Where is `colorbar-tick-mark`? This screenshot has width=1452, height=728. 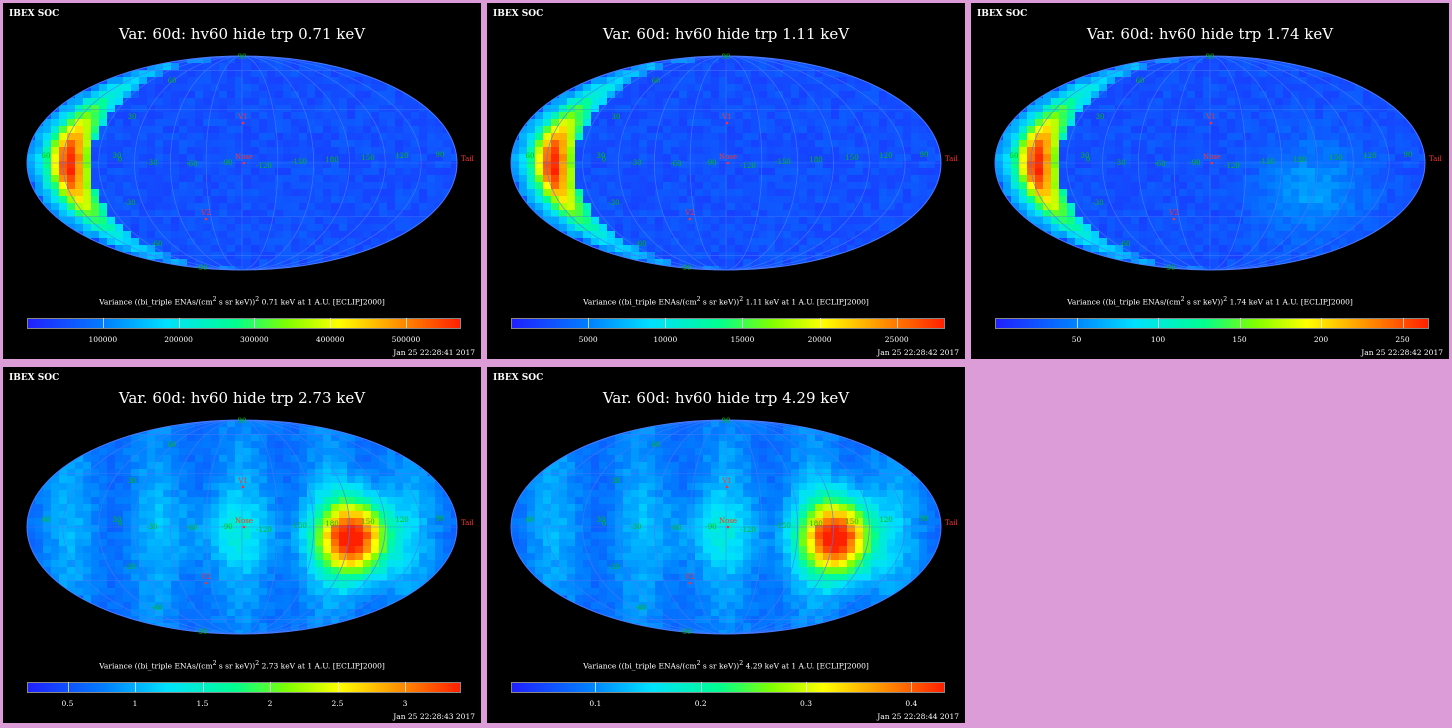
colorbar-tick-mark is located at coordinates (255, 323).